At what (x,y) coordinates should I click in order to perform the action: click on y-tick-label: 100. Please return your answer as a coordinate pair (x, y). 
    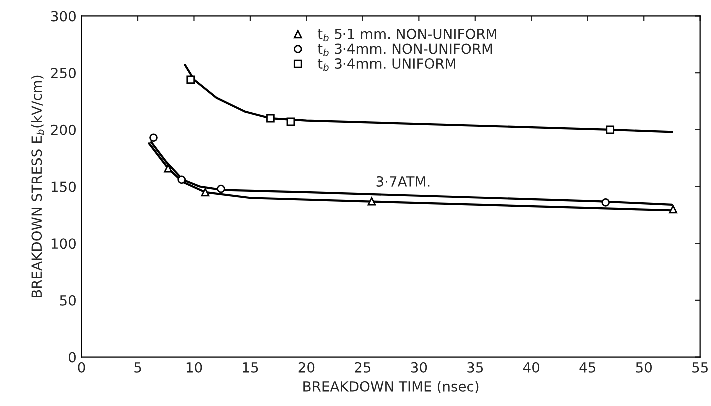
    Looking at the image, I should click on (64, 244).